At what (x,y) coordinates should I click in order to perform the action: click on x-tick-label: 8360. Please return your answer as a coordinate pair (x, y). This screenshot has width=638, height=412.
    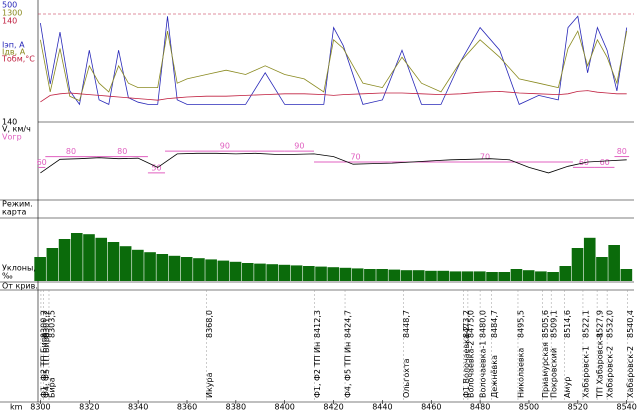
    Looking at the image, I should click on (187, 407).